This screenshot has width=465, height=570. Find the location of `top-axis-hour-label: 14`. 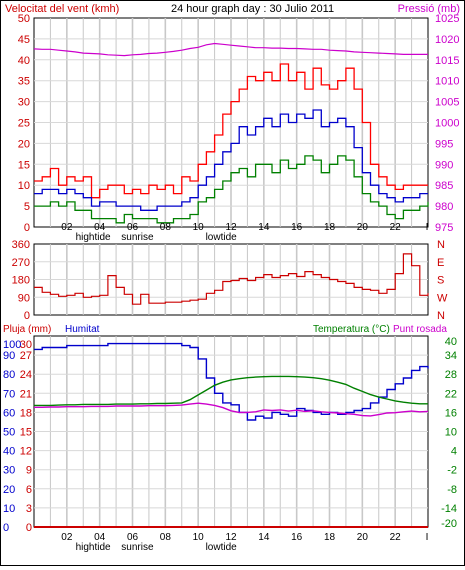

top-axis-hour-label: 14 is located at coordinates (264, 227).